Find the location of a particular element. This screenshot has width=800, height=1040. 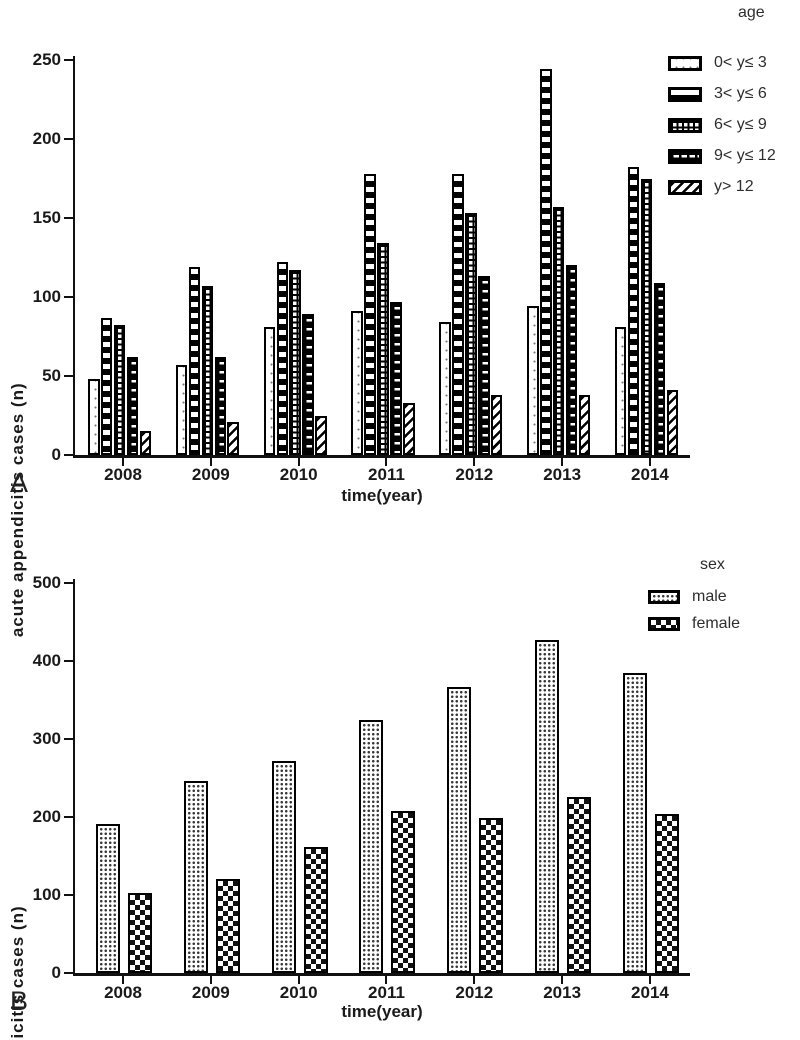

bar-2008-male is located at coordinates (108, 898).